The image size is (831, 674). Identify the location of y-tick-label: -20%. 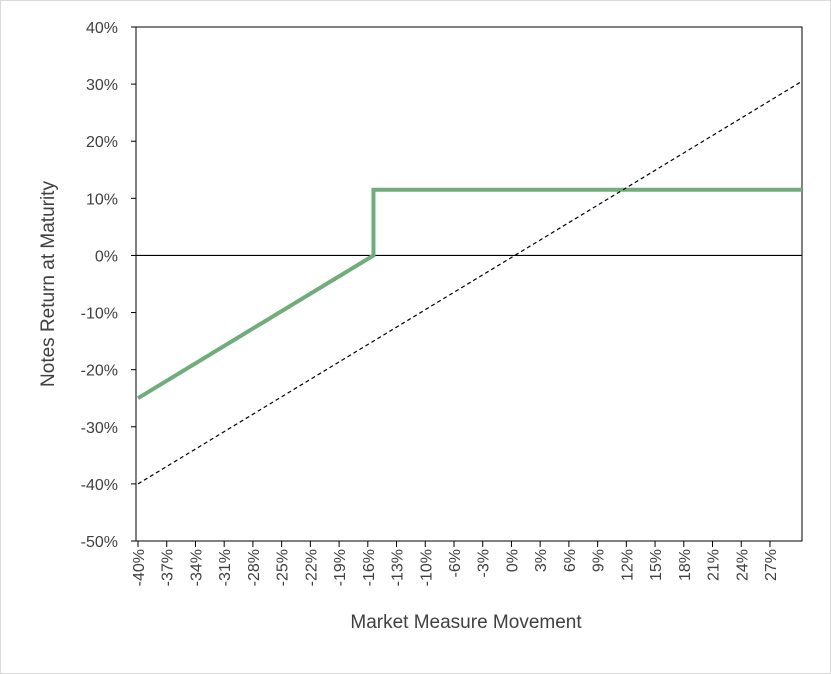
(99, 371).